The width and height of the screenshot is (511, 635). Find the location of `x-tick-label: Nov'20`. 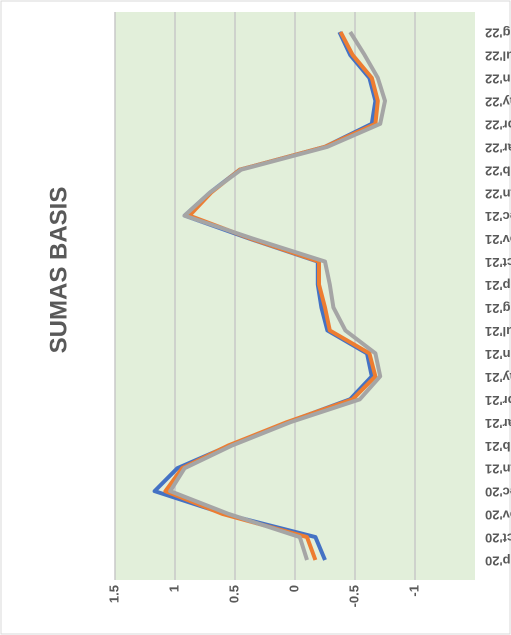

x-tick-label: Nov'20 is located at coordinates (498, 515).